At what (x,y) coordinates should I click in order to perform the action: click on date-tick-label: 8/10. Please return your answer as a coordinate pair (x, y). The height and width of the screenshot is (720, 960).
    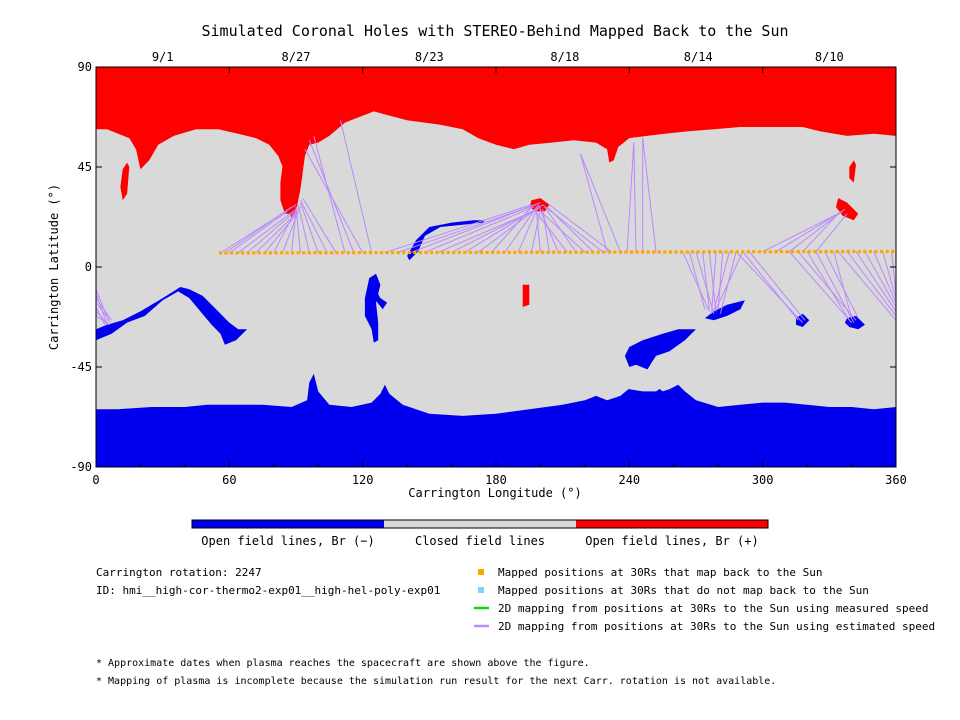
    Looking at the image, I should click on (829, 57).